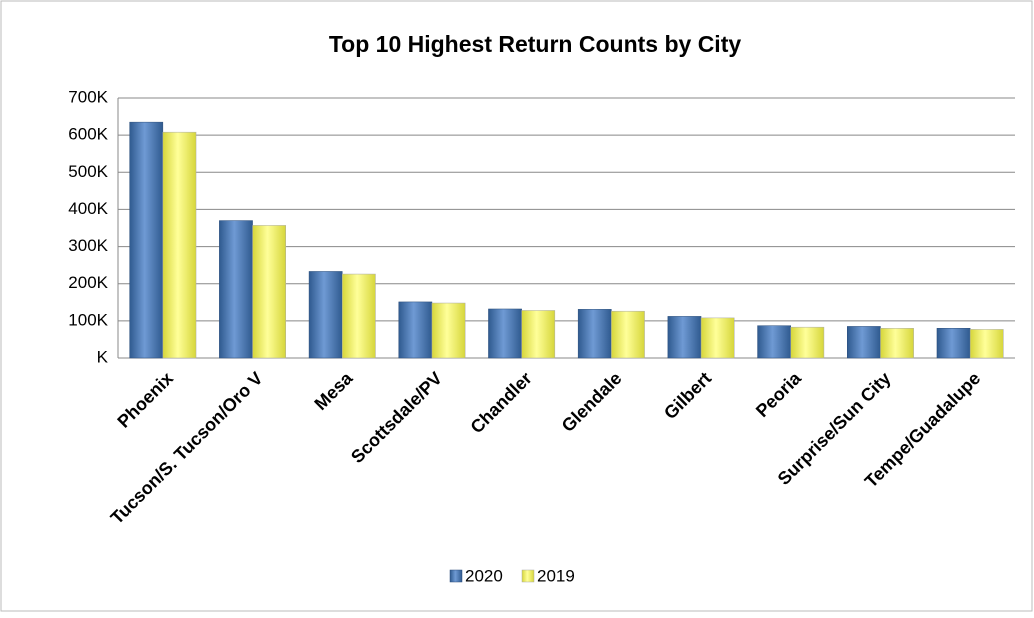 This screenshot has width=1034, height=618. Describe the element at coordinates (88, 282) in the screenshot. I see `y-tick-label: 200K` at that location.